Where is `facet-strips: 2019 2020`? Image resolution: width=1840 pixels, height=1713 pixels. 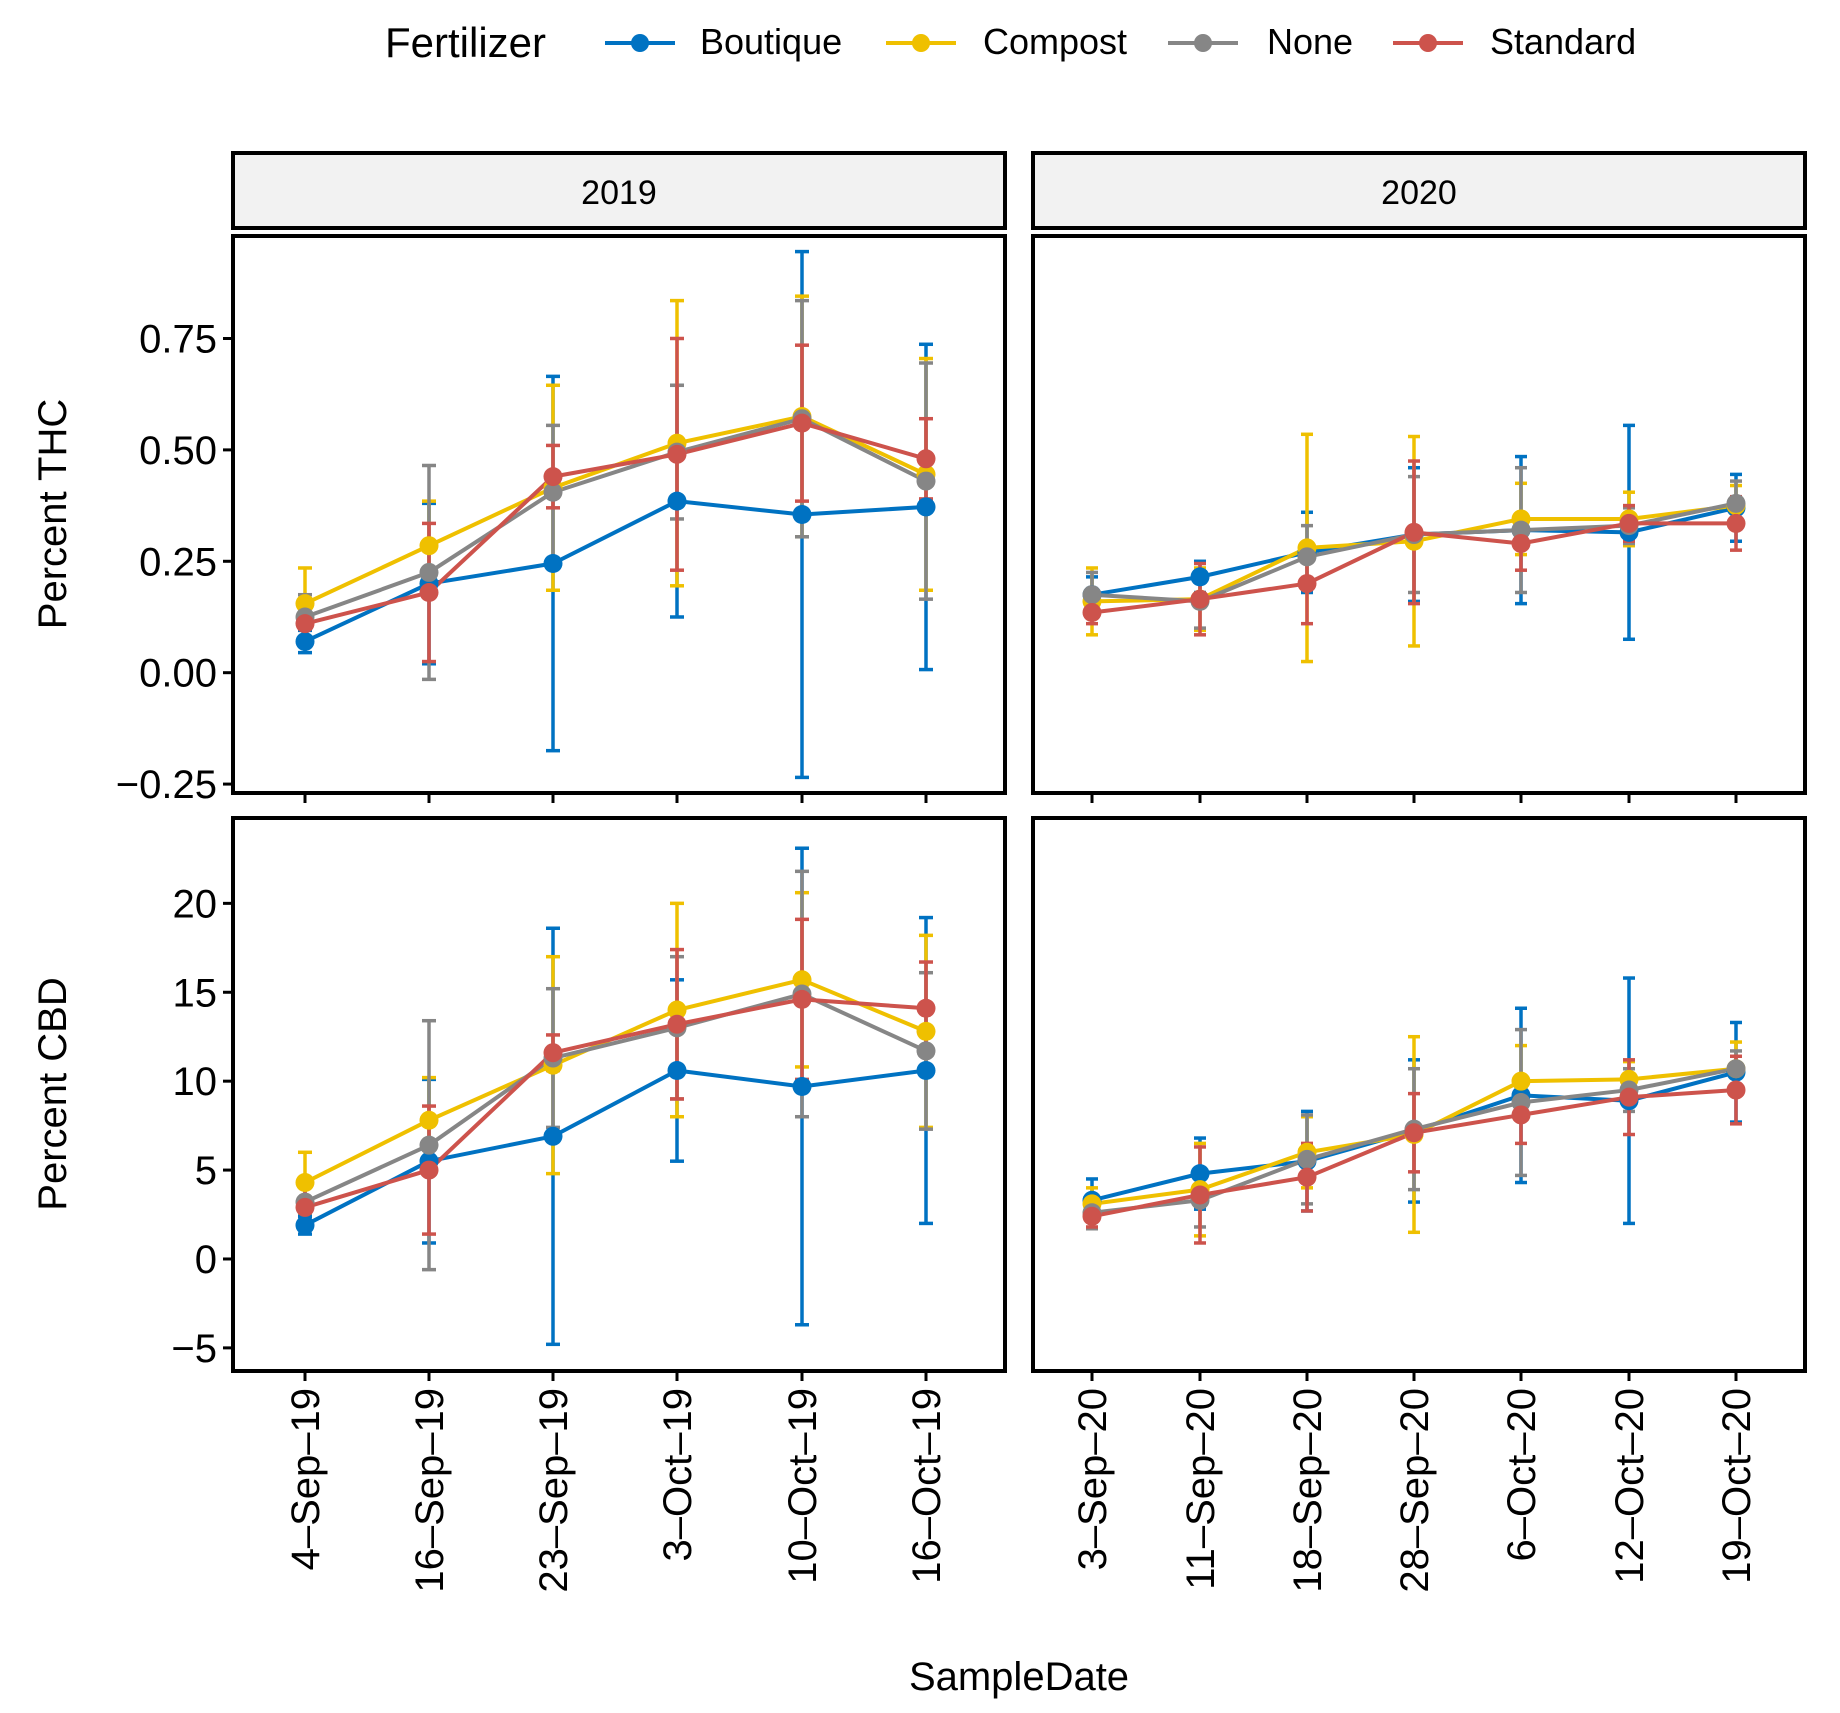 facet-strips: 2019 2020 is located at coordinates (1019, 190).